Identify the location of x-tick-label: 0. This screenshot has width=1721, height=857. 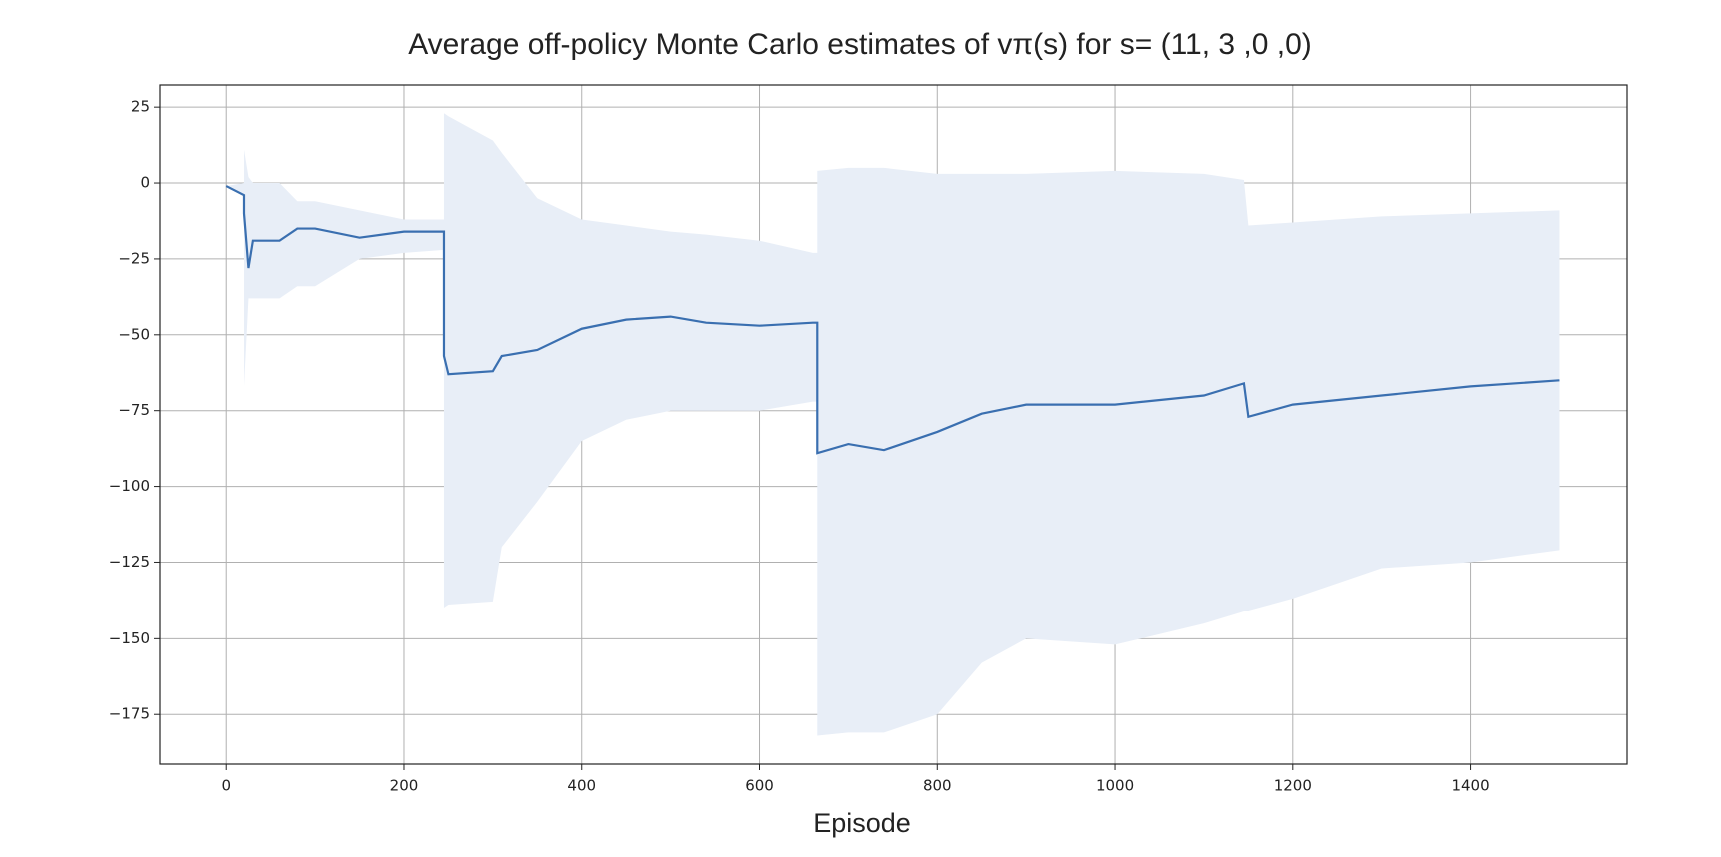
(226, 786).